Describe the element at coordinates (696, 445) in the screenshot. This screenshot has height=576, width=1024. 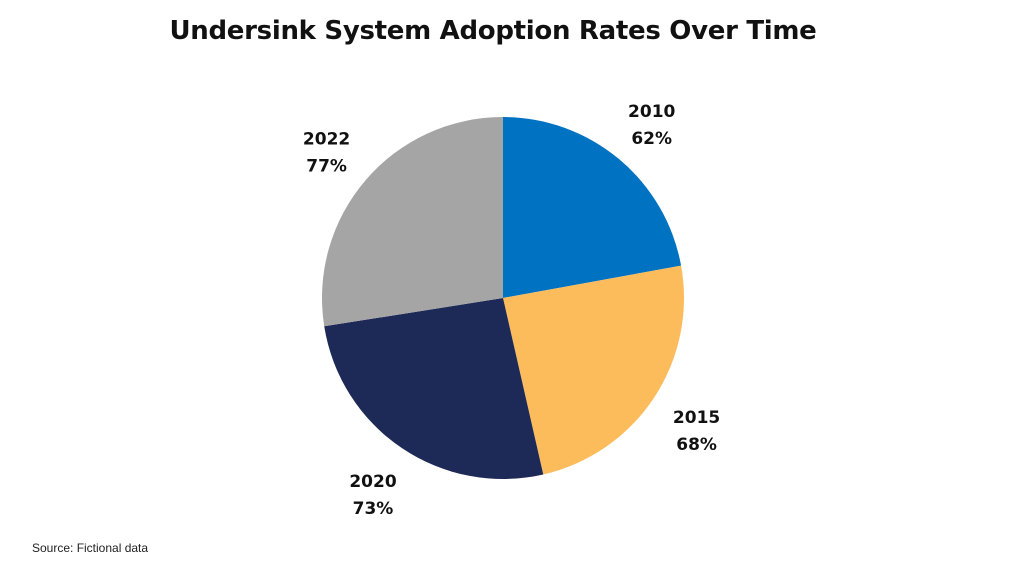
I see `slice-value-label: 68%` at that location.